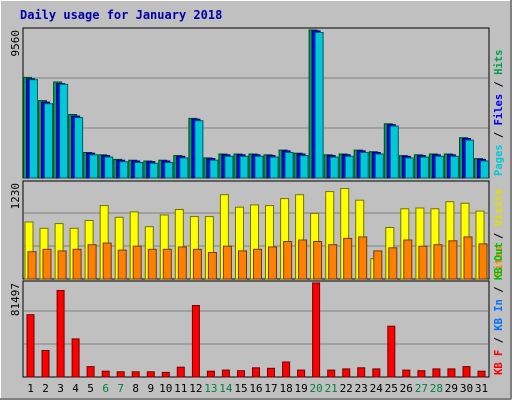 This screenshot has height=400, width=512. I want to click on x-tick-label-day-18: 18, so click(285, 388).